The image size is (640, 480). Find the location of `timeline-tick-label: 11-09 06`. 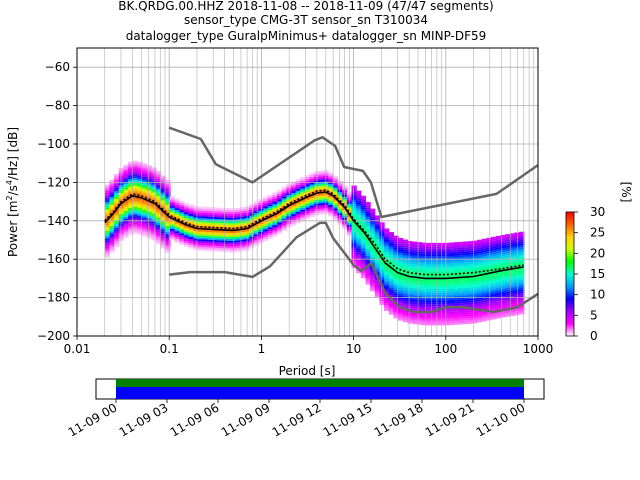

timeline-tick-label: 11-09 06 is located at coordinates (195, 419).